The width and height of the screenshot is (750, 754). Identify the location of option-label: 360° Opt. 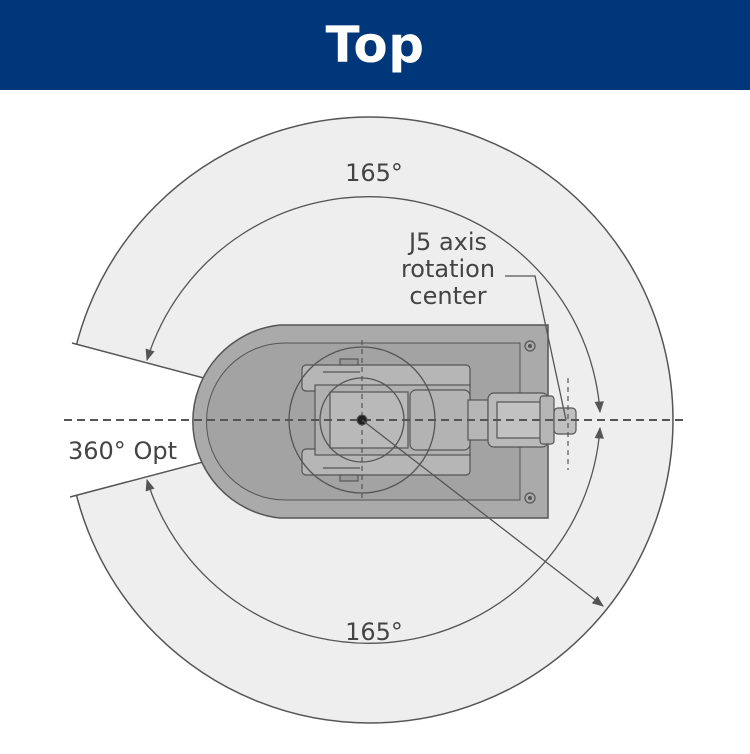
(122, 451).